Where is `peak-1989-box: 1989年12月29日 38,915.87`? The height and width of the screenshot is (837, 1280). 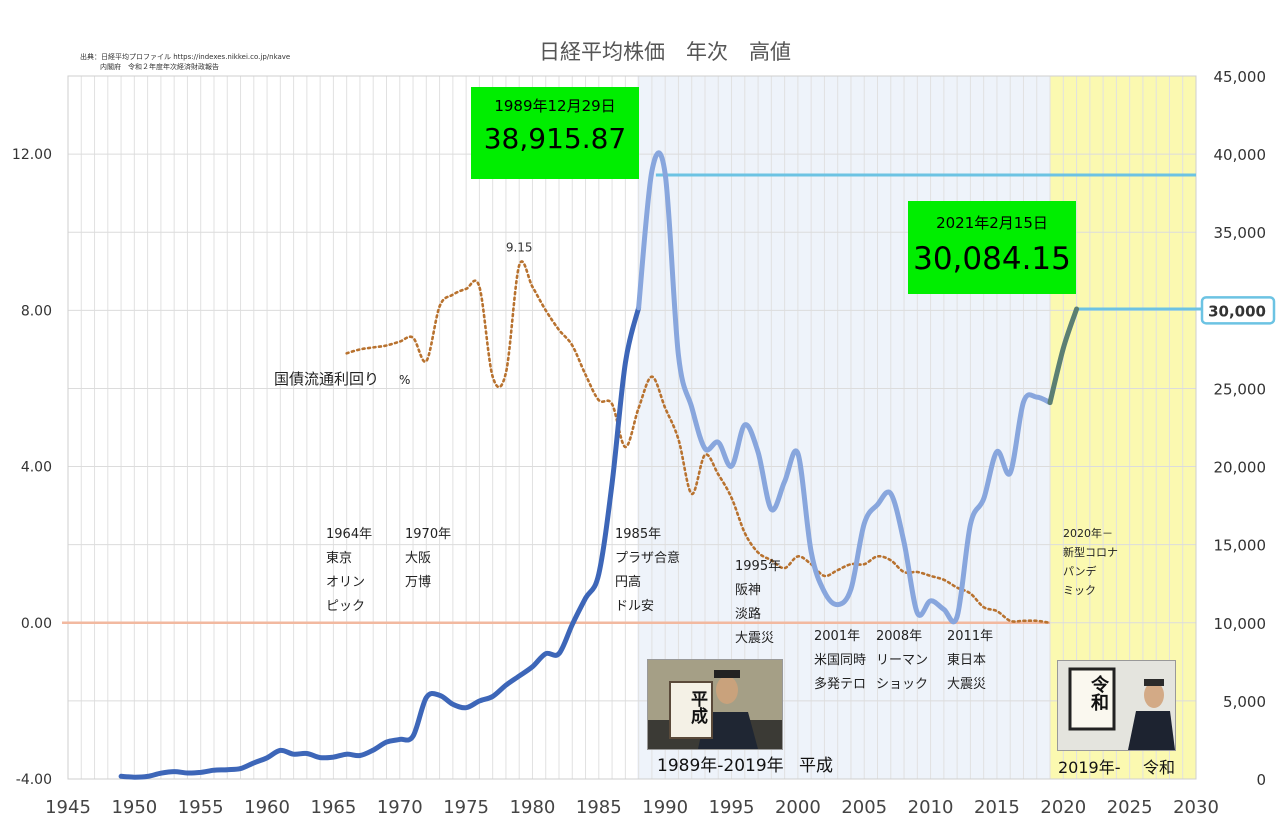 peak-1989-box: 1989年12月29日 38,915.87 is located at coordinates (555, 133).